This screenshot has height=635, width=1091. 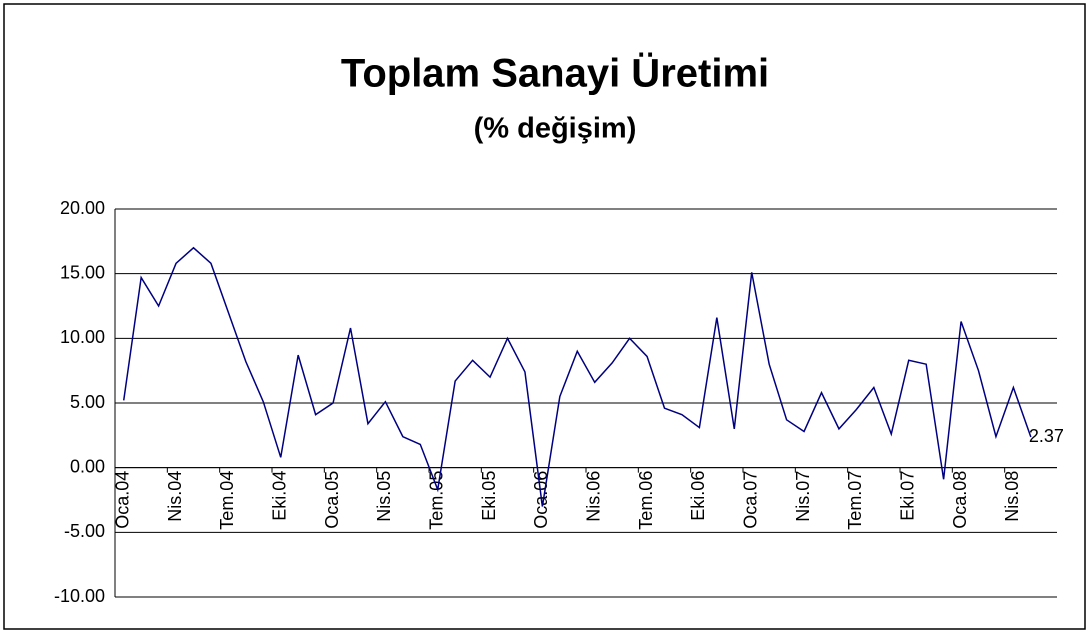 I want to click on x-tick-label: Nis.05, so click(x=384, y=496).